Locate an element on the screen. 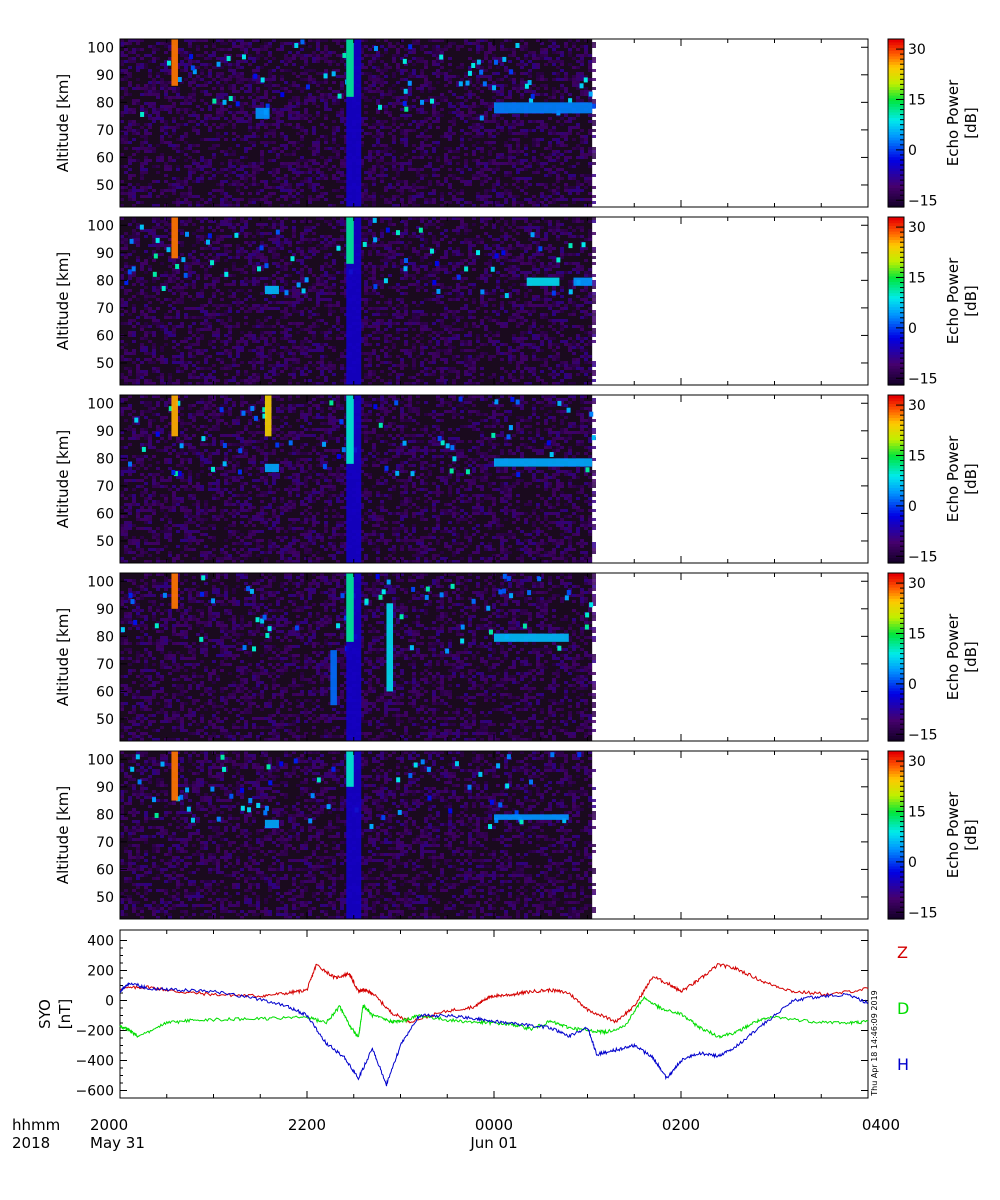  echo-speckle is located at coordinates (527, 86).